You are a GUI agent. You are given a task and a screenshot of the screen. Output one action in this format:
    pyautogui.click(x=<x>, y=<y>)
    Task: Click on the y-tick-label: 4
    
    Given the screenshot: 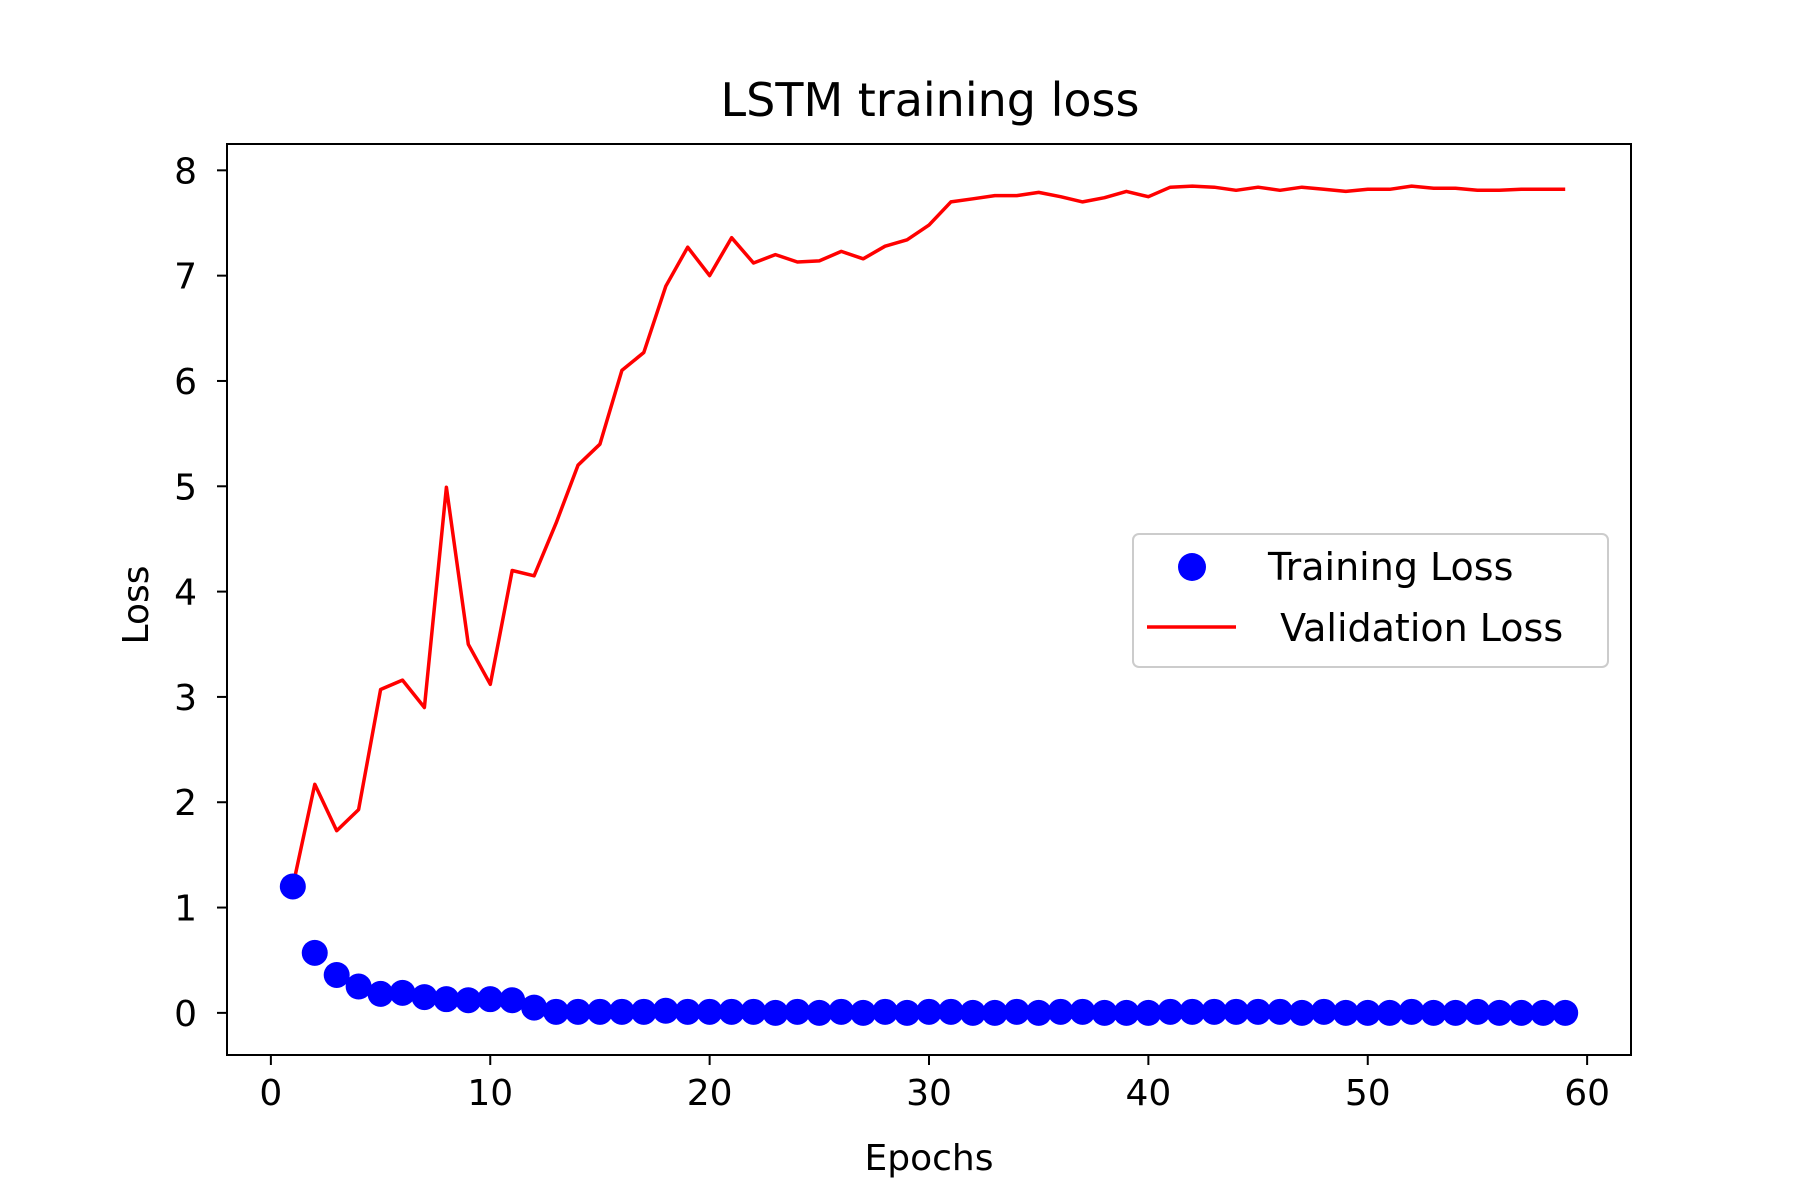 What is the action you would take?
    pyautogui.click(x=185, y=593)
    